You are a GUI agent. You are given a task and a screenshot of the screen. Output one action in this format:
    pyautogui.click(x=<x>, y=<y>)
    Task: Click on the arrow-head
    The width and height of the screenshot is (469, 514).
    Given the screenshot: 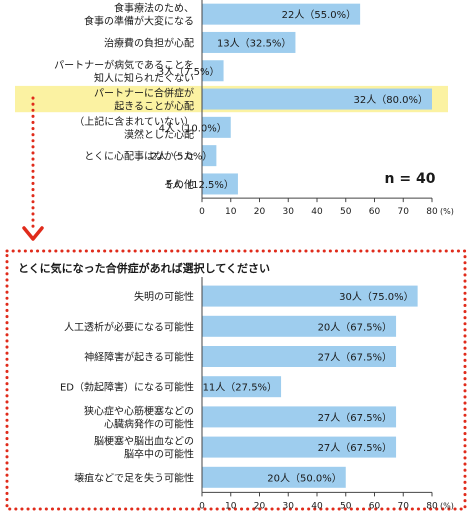 What is the action you would take?
    pyautogui.click(x=33, y=233)
    